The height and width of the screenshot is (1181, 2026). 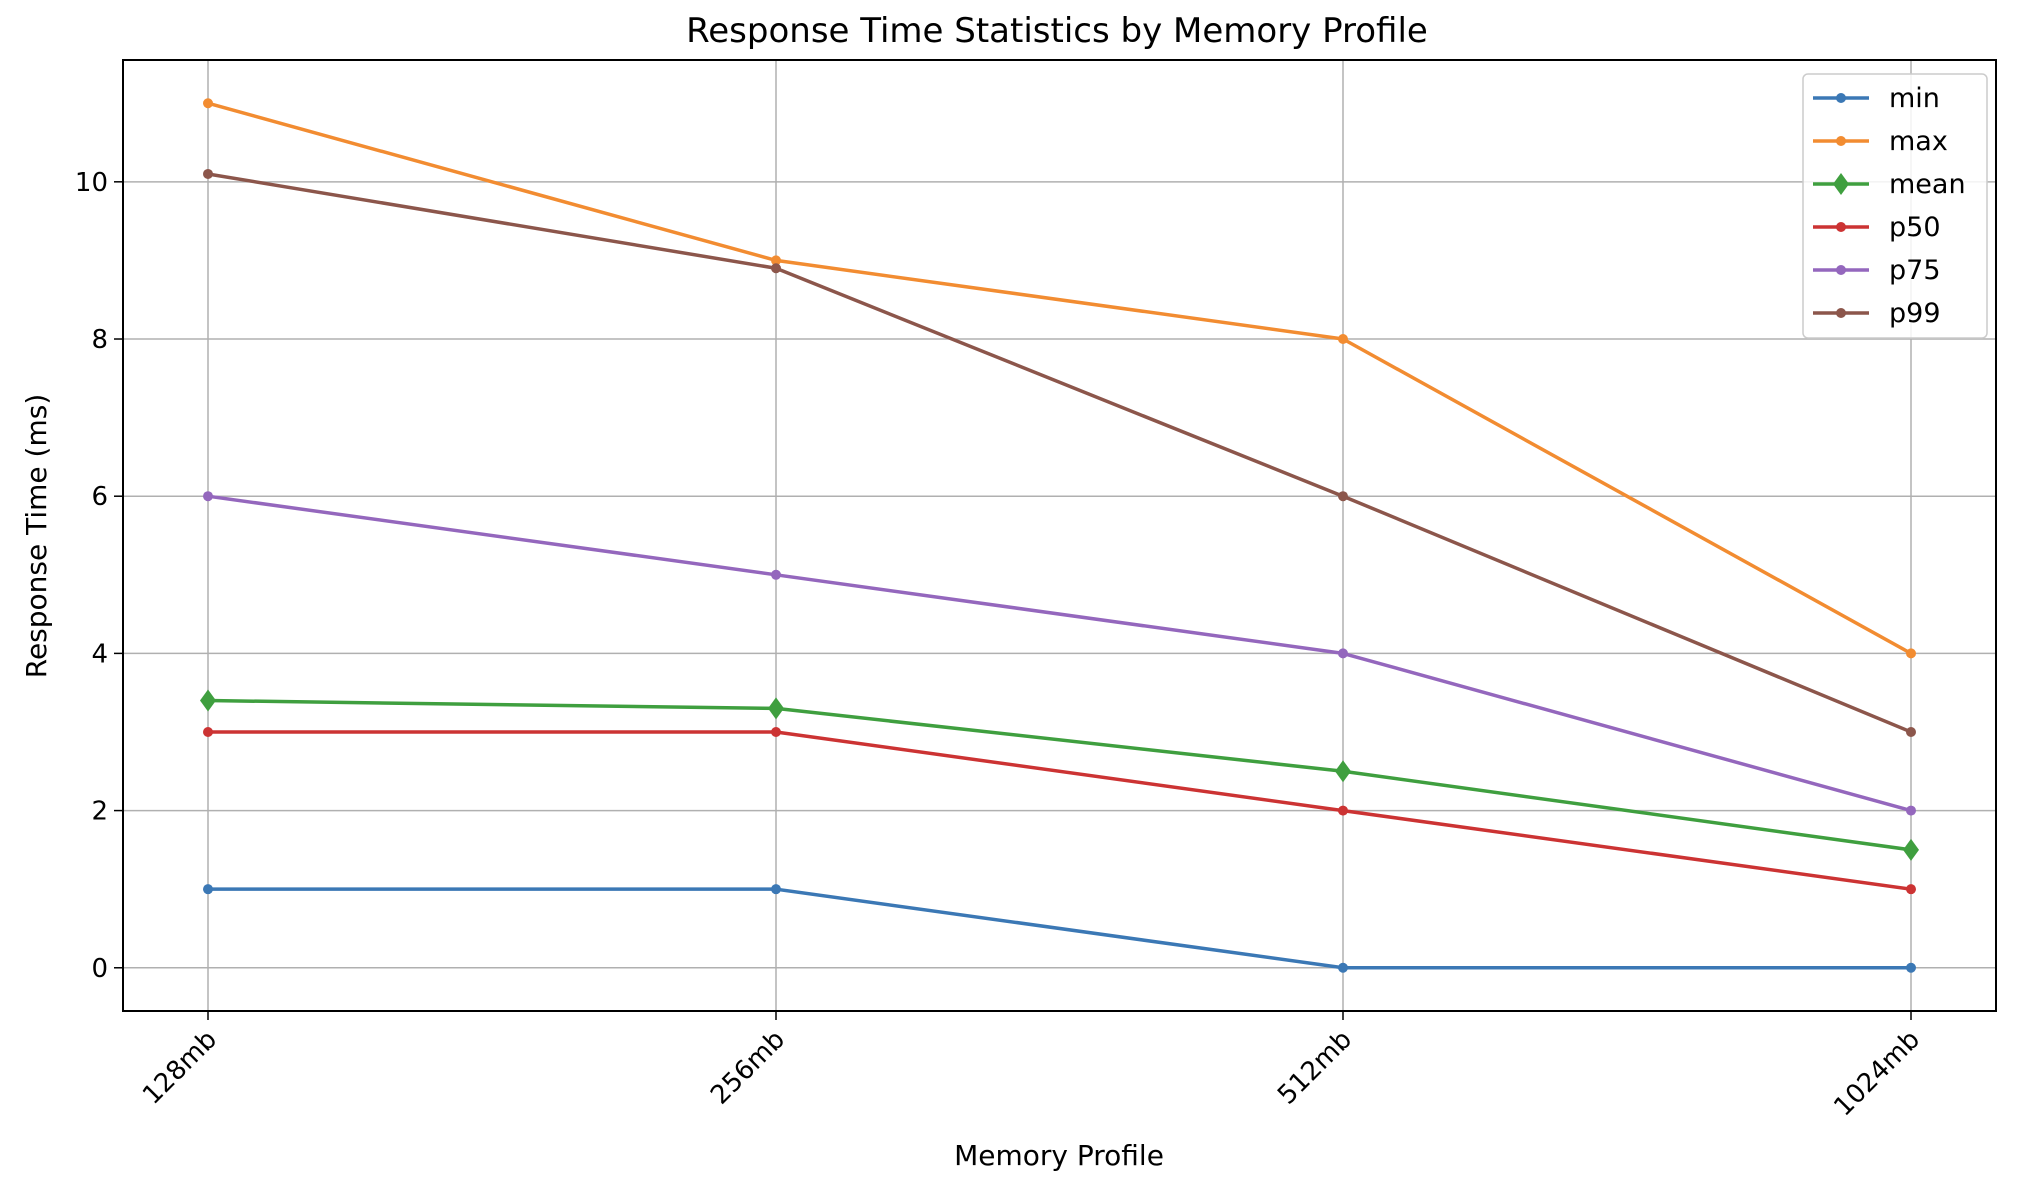 I want to click on legend: min max mean p50 p75 p99, so click(x=1895, y=206).